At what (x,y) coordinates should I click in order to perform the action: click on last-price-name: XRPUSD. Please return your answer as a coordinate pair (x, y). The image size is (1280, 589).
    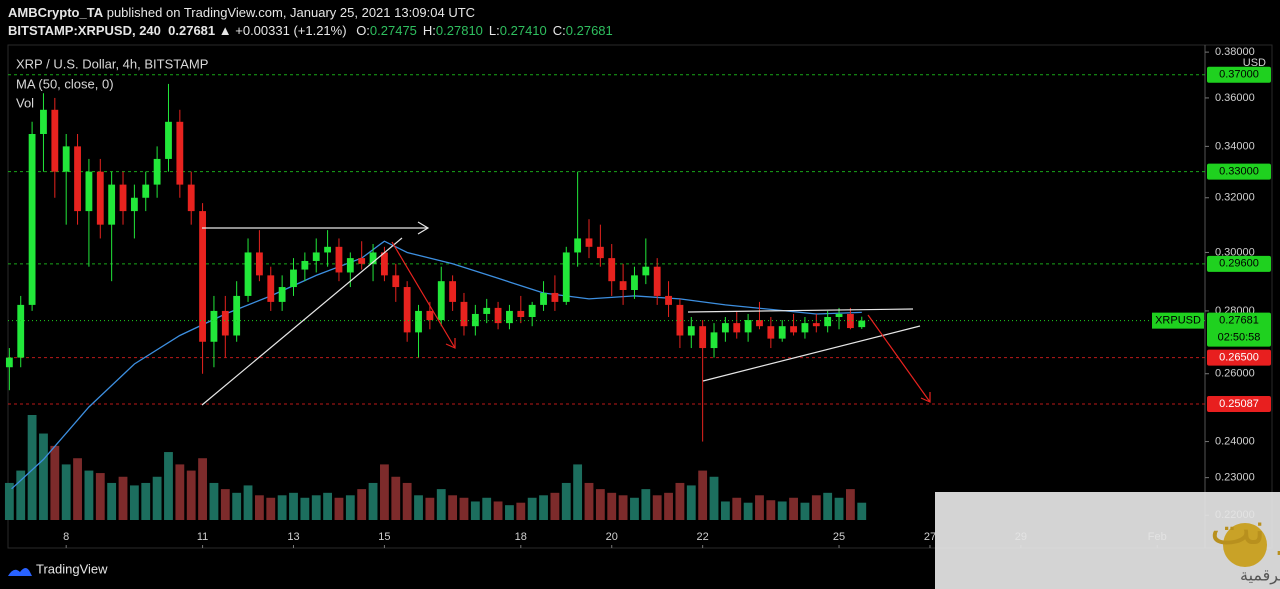
    Looking at the image, I should click on (1178, 321).